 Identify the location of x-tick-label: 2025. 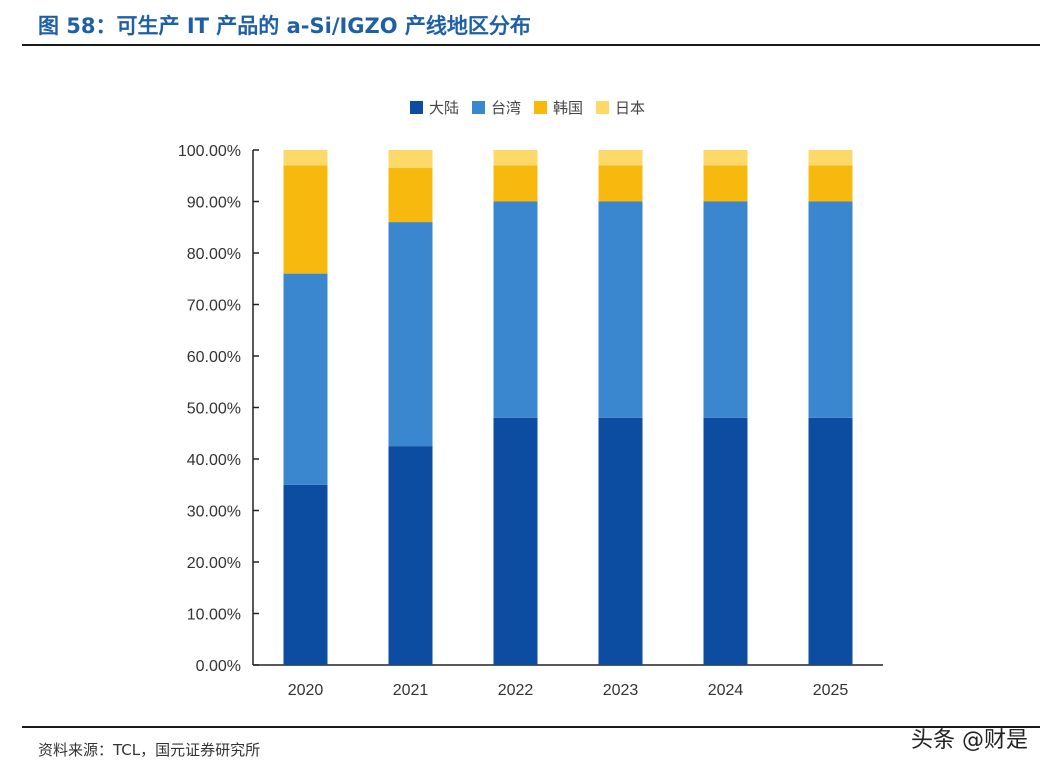
(831, 690).